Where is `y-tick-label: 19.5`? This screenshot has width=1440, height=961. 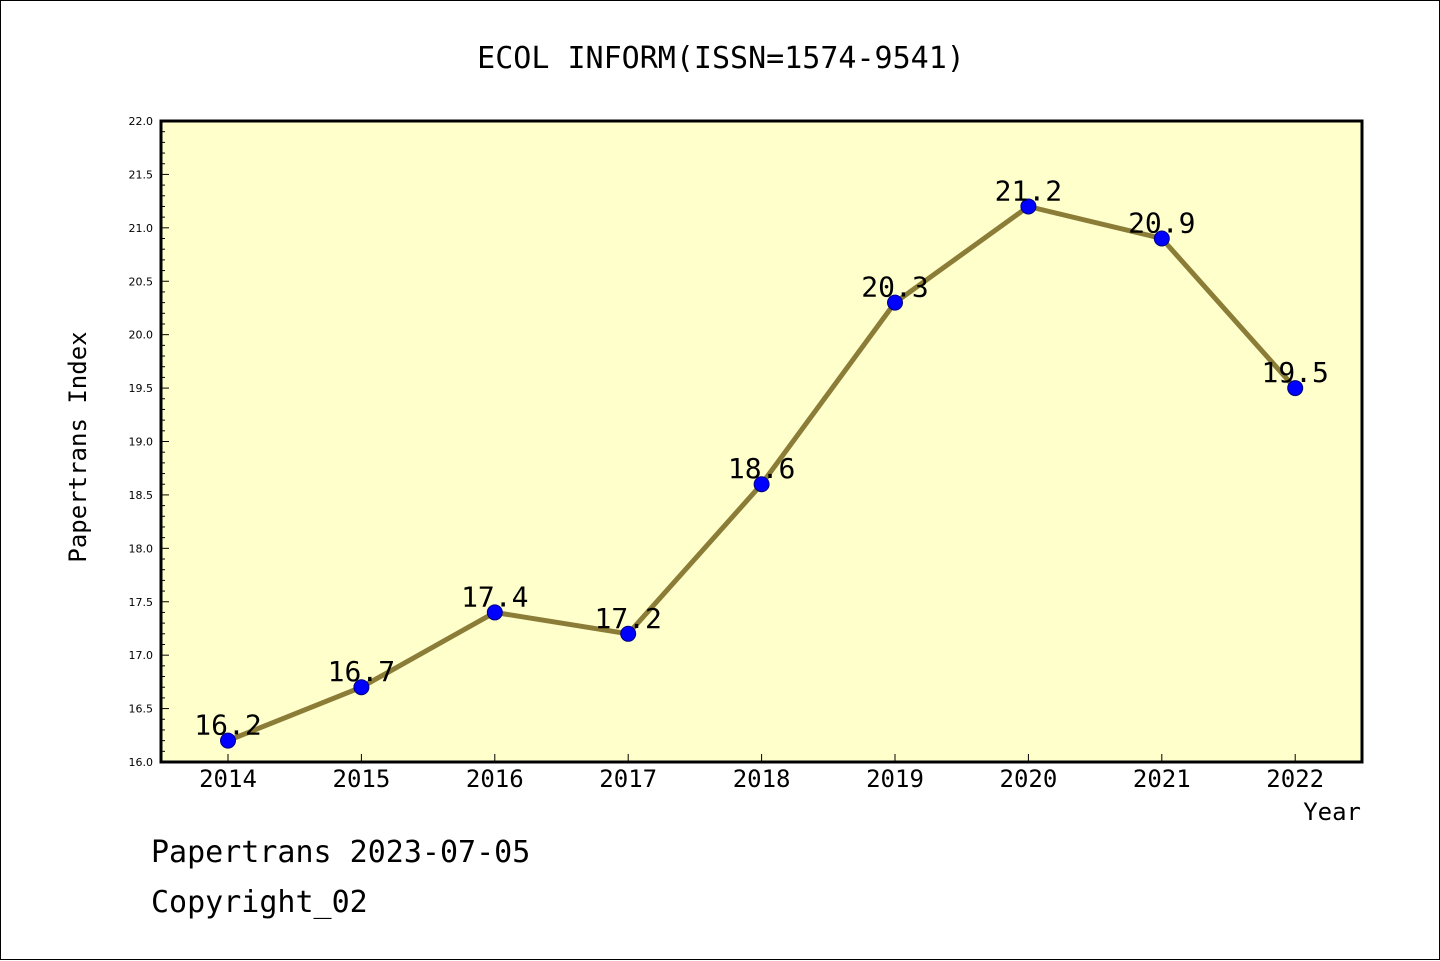
y-tick-label: 19.5 is located at coordinates (141, 388).